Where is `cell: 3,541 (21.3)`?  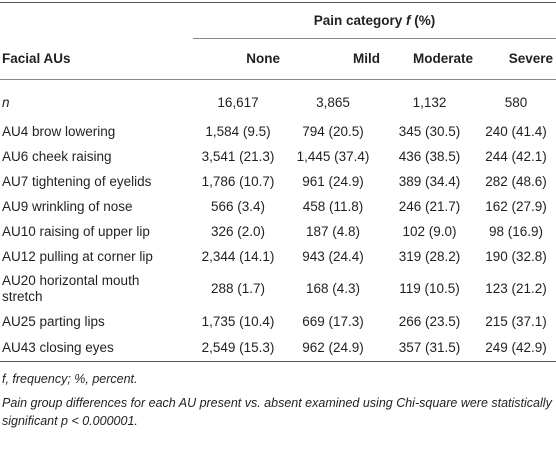 cell: 3,541 (21.3) is located at coordinates (238, 156).